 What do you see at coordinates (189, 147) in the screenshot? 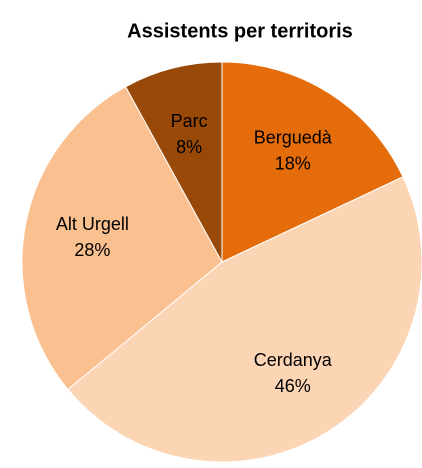
I see `slice-value-label: 8%` at bounding box center [189, 147].